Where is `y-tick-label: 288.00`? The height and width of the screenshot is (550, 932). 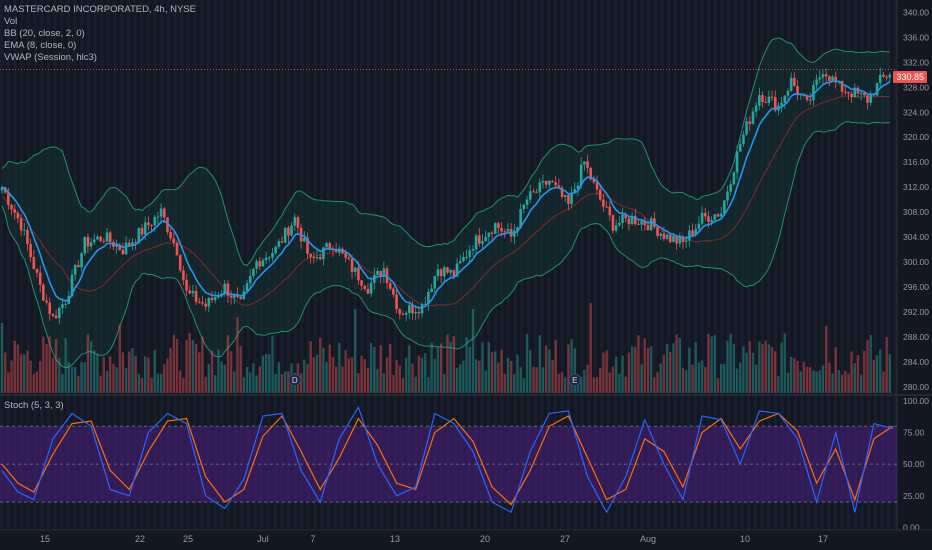
y-tick-label: 288.00 is located at coordinates (916, 337).